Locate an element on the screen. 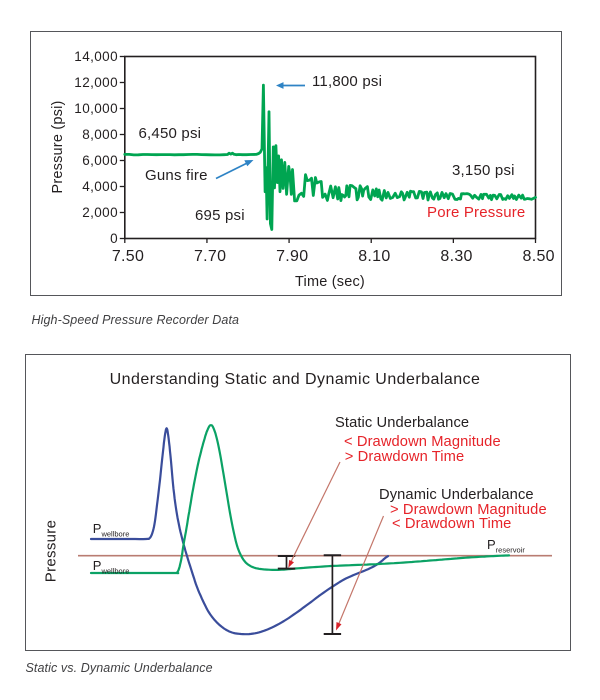 Image resolution: width=600 pixels, height=700 pixels. peak-arrow-head-icon is located at coordinates (280, 85).